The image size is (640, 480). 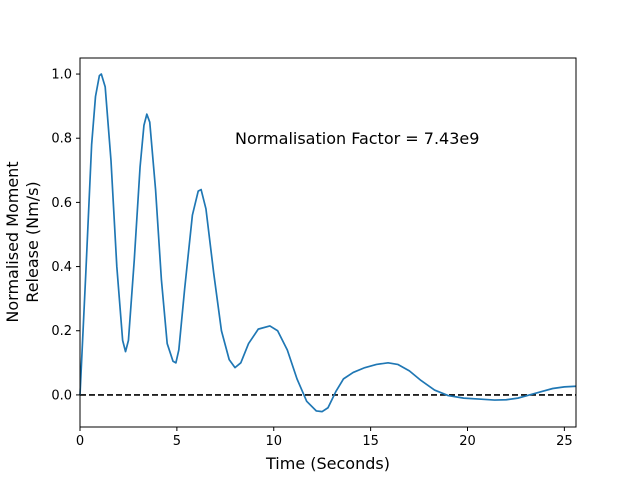 I want to click on x-axis-label: Time (Seconds), so click(x=327, y=463).